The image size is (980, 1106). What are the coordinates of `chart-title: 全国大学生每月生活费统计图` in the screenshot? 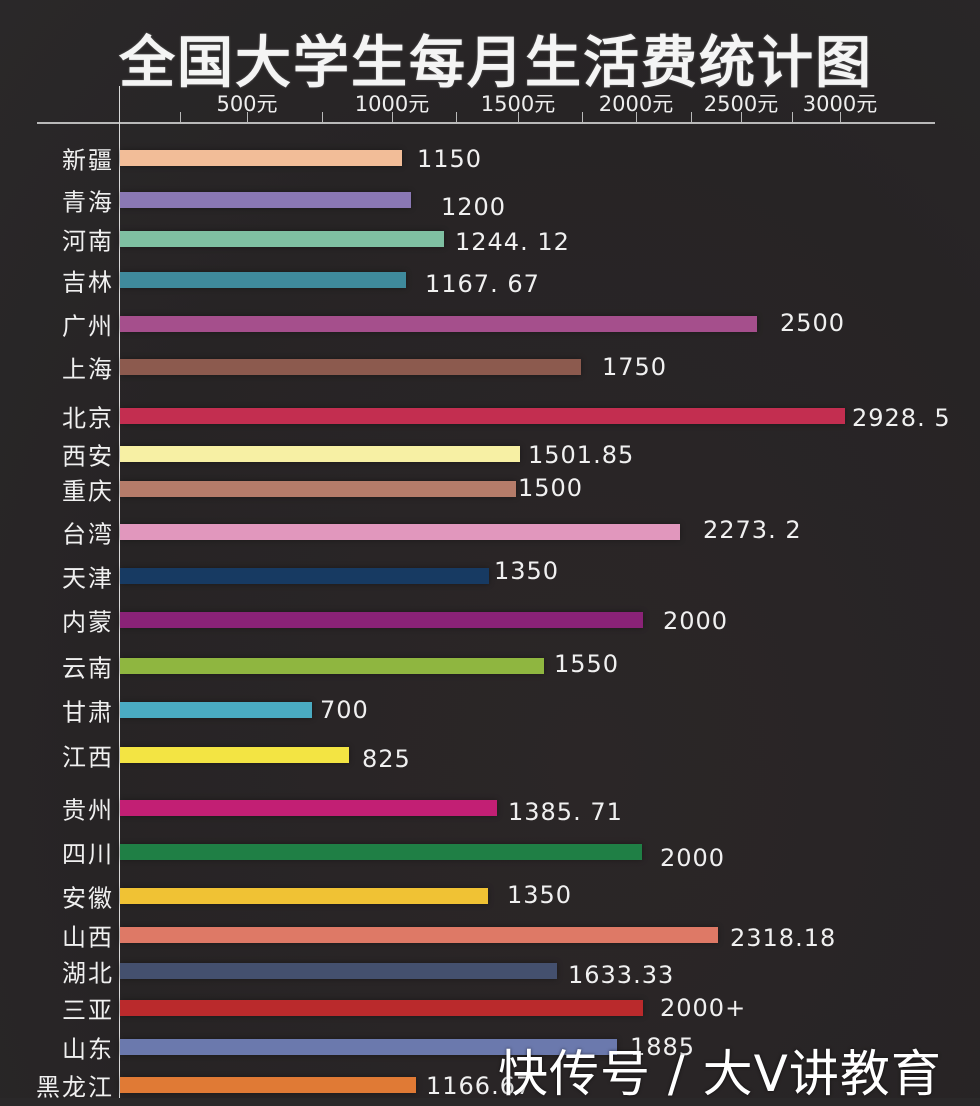 It's located at (496, 63).